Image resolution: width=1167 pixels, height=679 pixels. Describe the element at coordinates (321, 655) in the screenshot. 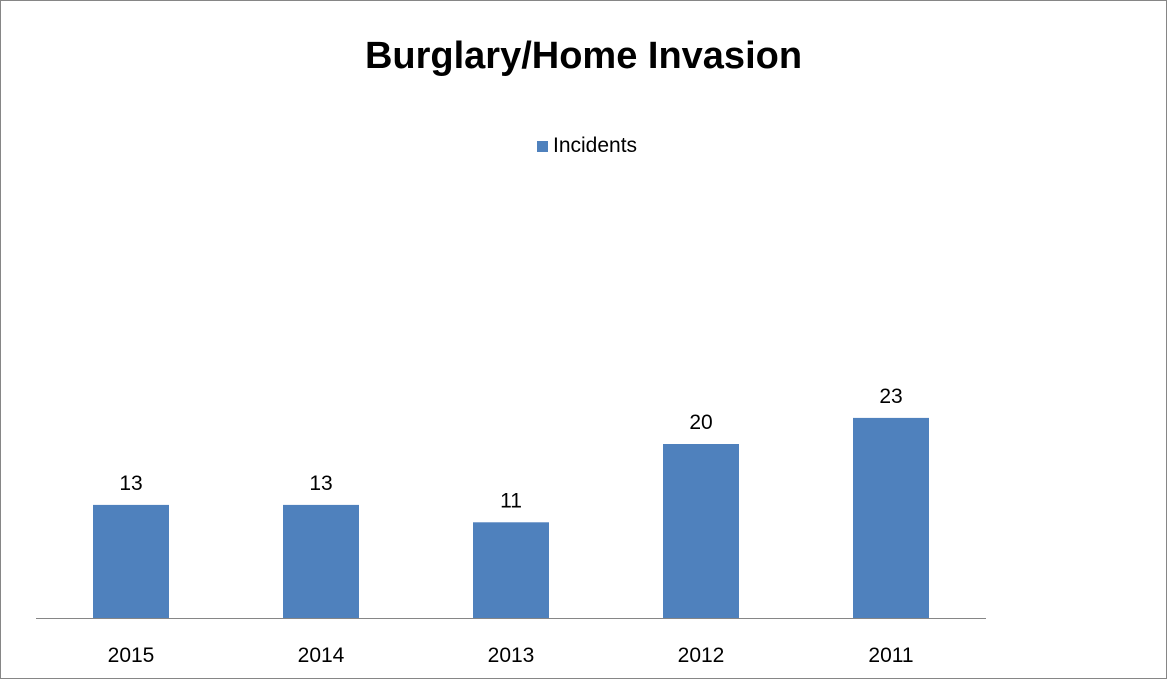

I see `x-tick-label-2014: 2014` at that location.